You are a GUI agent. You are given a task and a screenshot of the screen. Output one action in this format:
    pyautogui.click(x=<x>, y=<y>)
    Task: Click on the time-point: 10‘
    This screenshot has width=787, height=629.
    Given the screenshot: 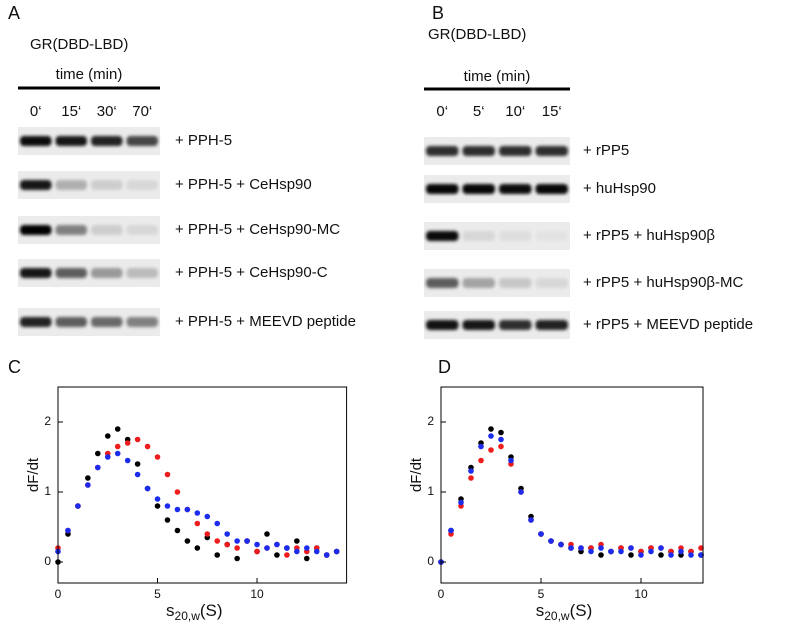 What is the action you would take?
    pyautogui.click(x=515, y=111)
    